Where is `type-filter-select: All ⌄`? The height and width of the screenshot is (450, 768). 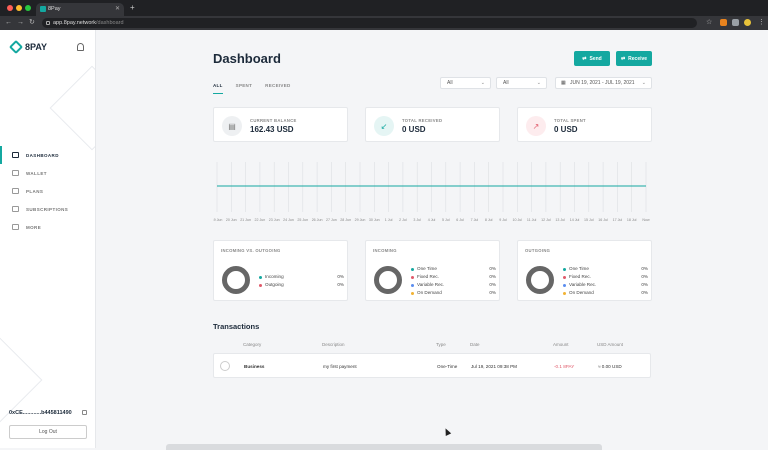
type-filter-select: All ⌄ is located at coordinates (465, 83).